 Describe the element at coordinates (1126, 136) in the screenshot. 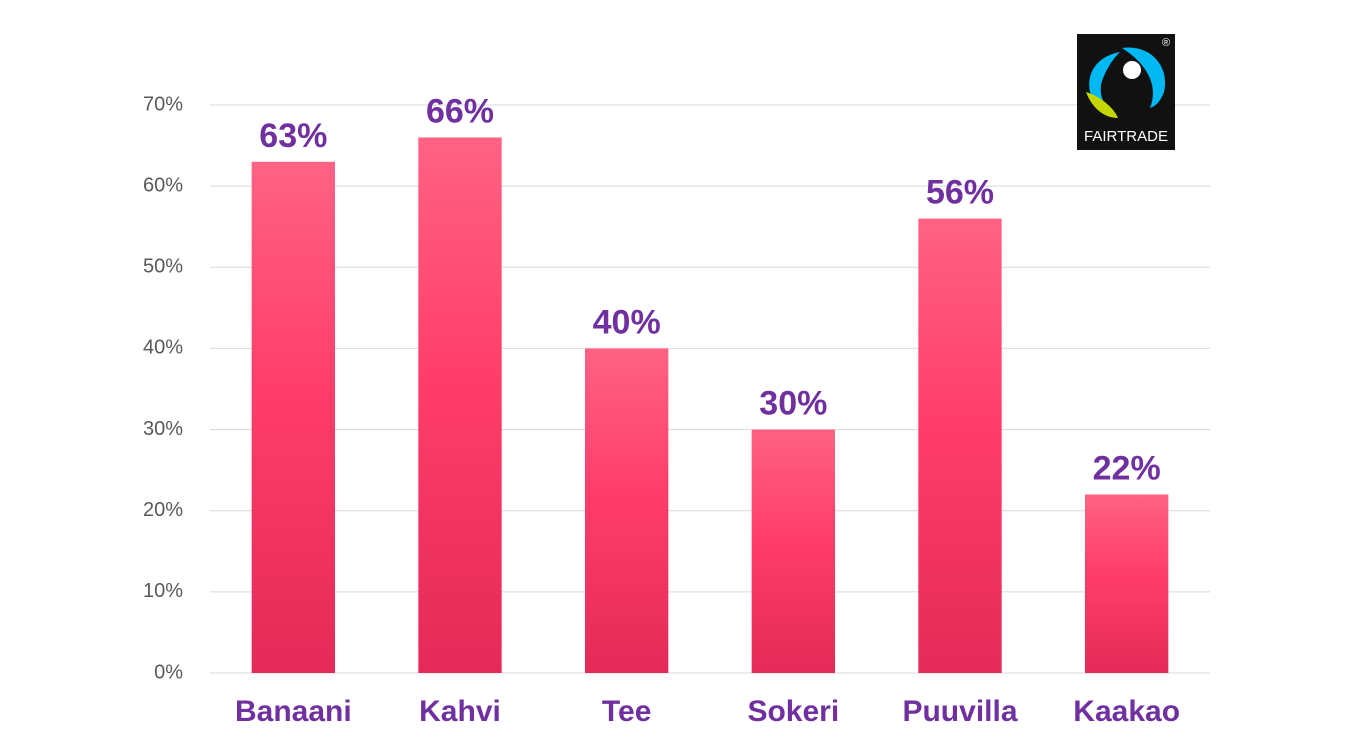

I see `logo-text: FAIRTRADE` at that location.